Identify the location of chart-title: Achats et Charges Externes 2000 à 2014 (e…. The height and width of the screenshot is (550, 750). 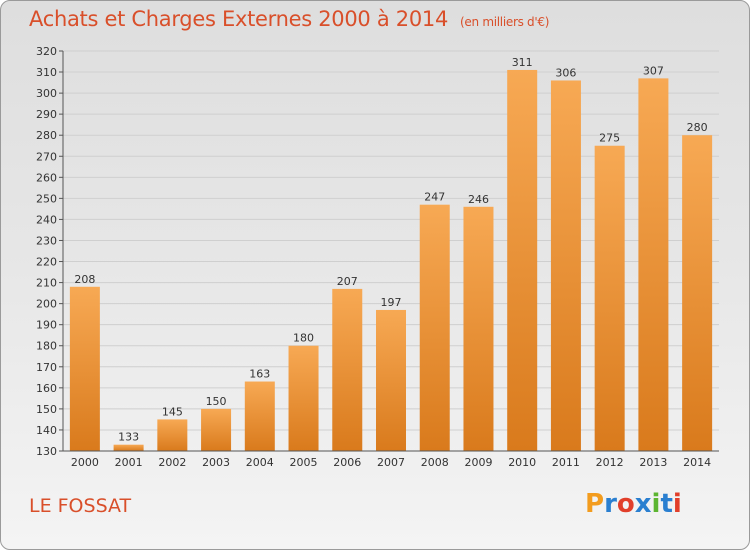
(289, 19).